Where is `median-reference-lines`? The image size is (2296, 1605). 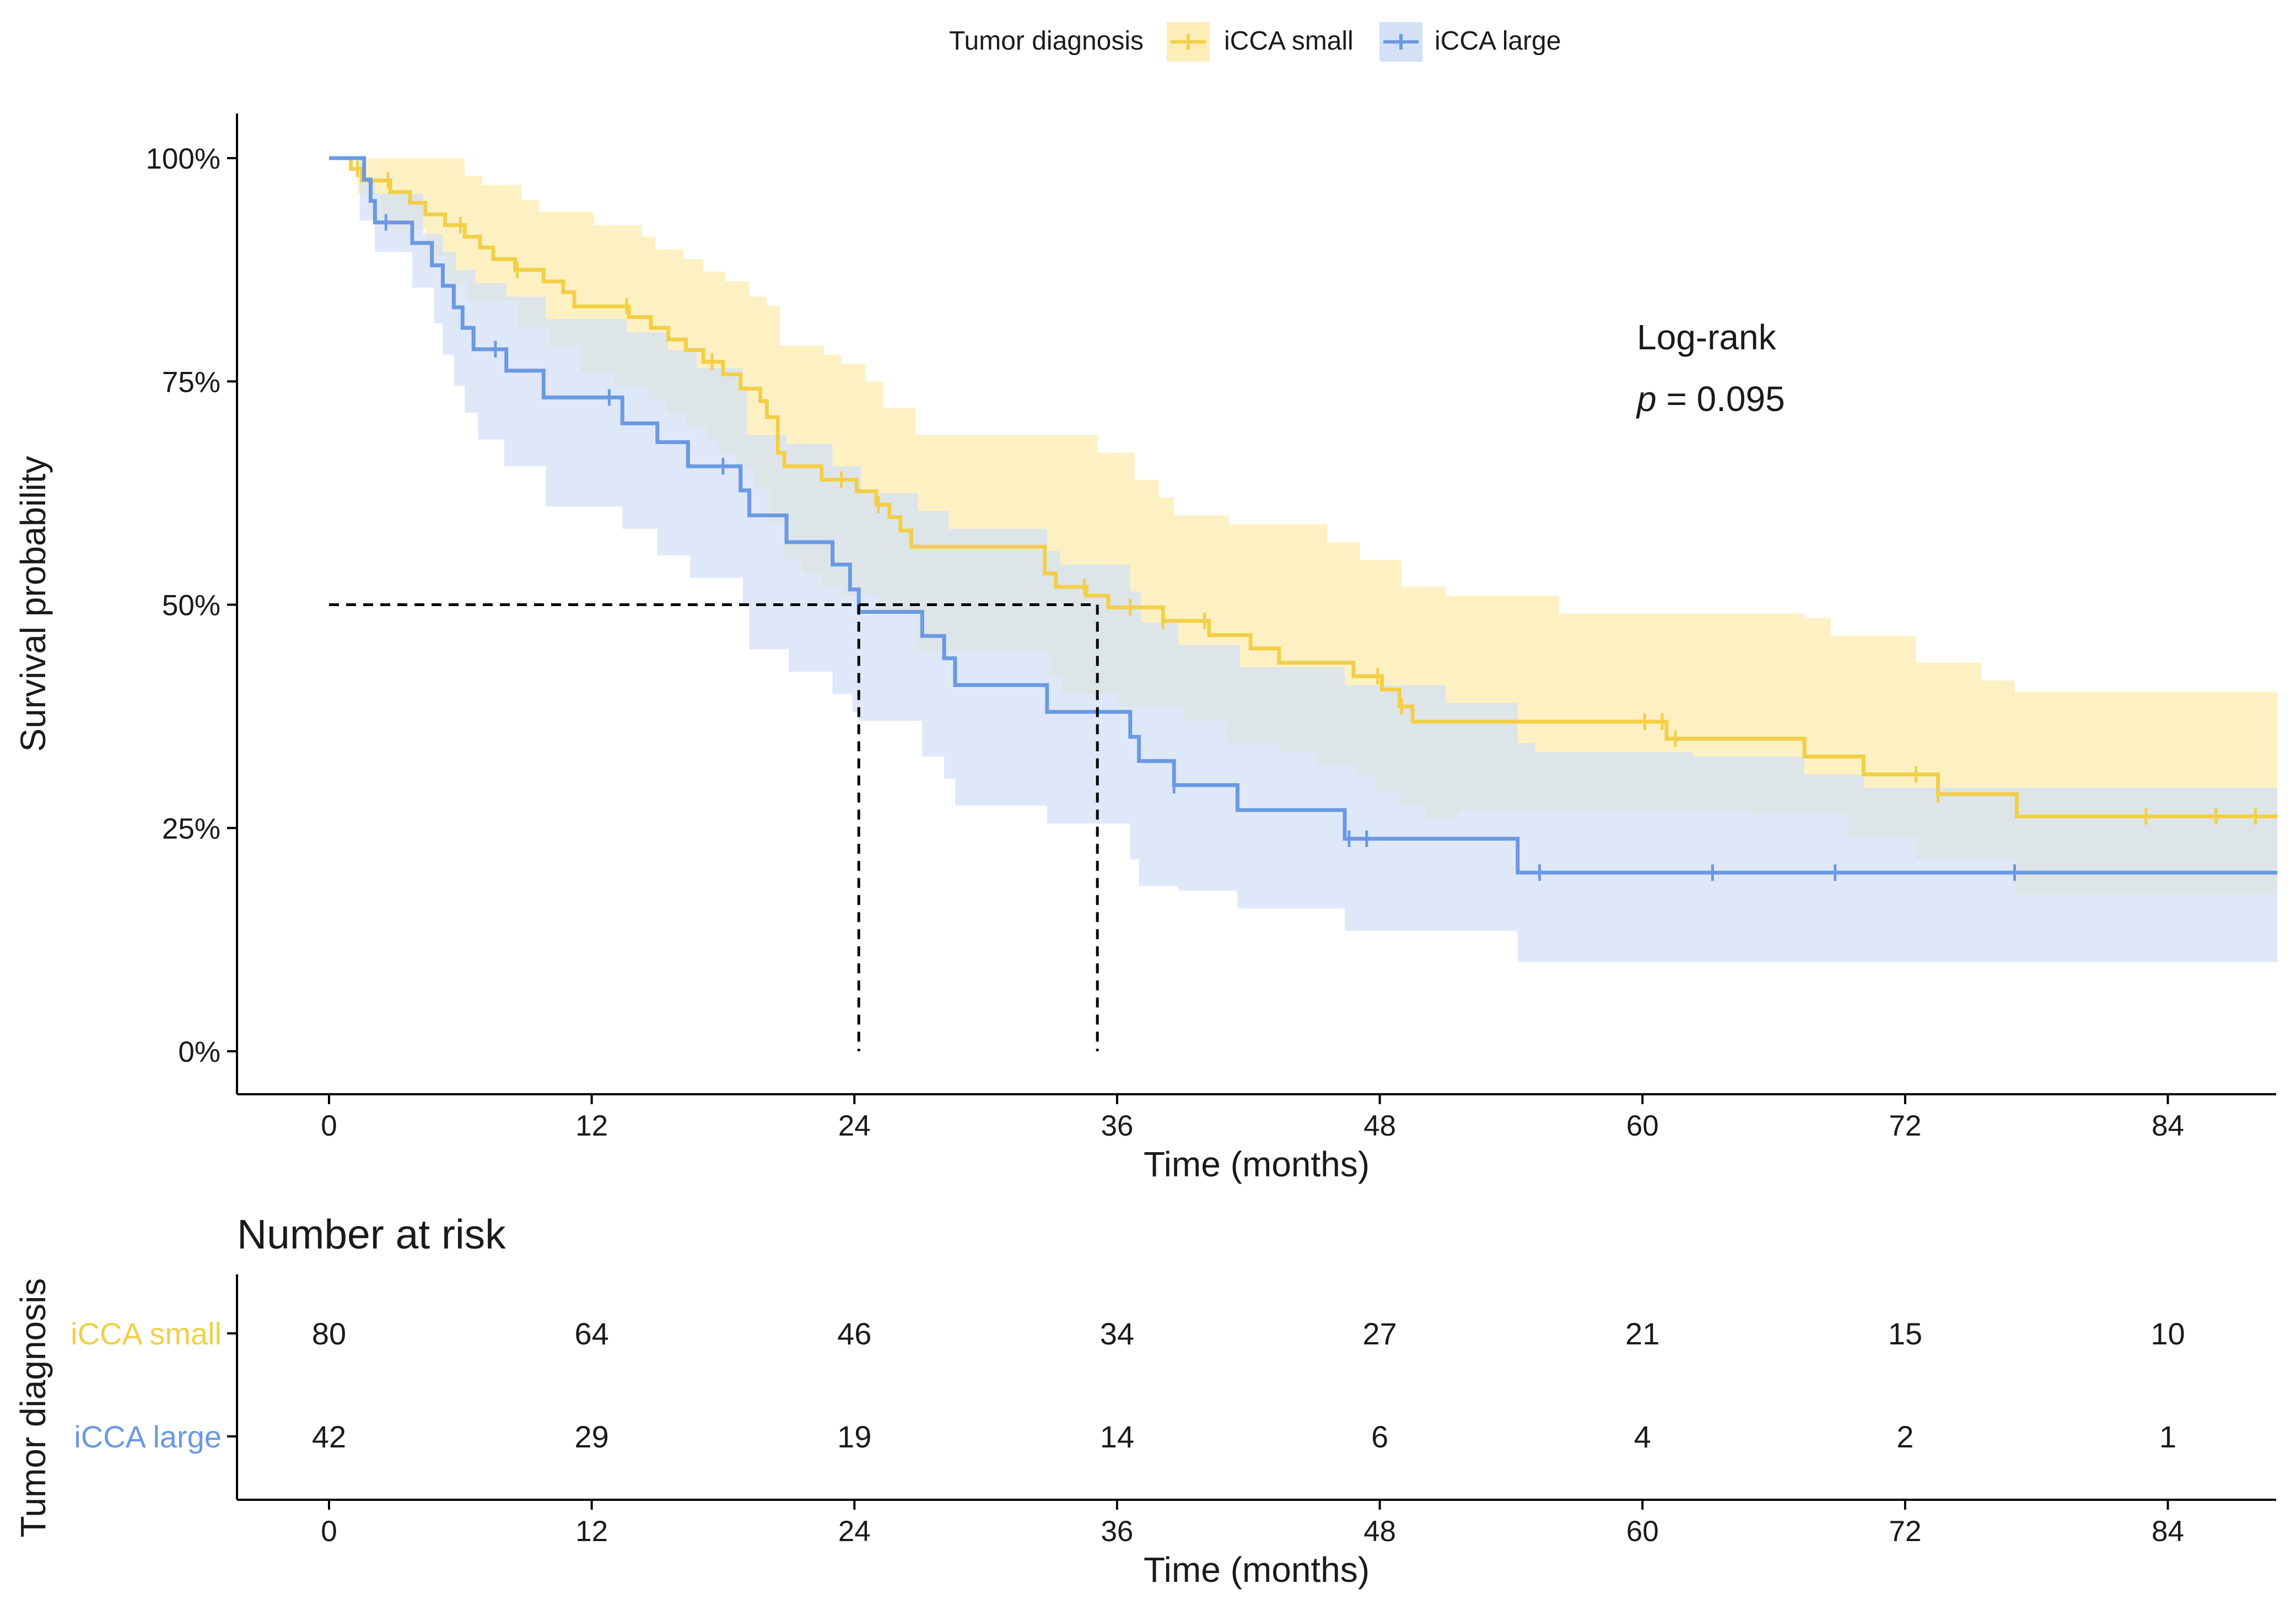
median-reference-lines is located at coordinates (714, 827).